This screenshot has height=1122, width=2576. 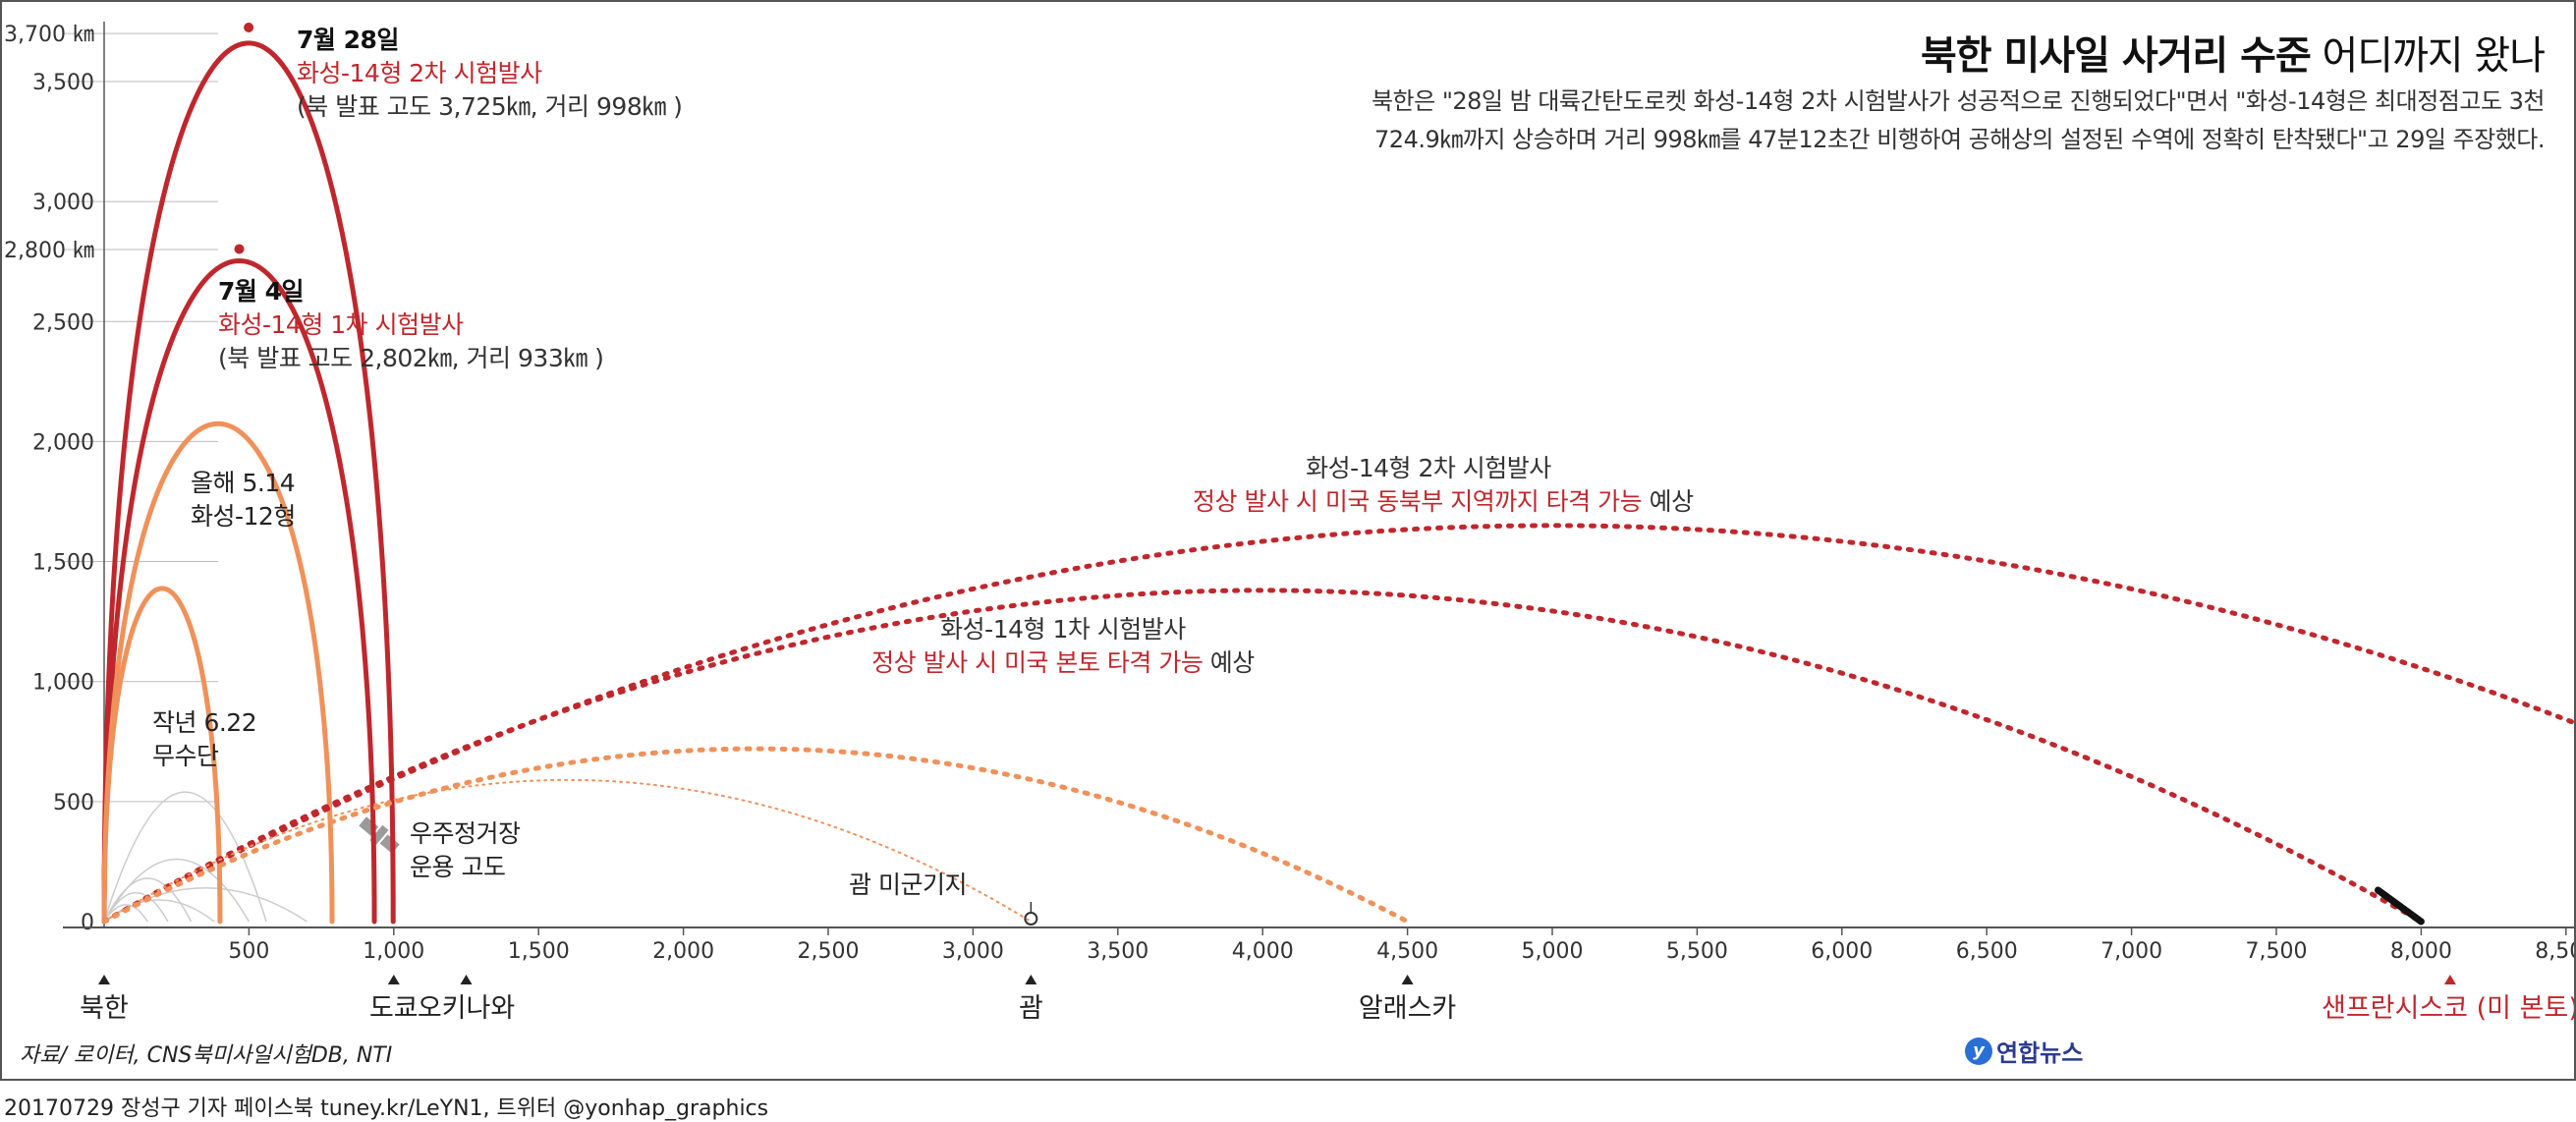 What do you see at coordinates (393, 1008) in the screenshot?
I see `location-label: 도쿄` at bounding box center [393, 1008].